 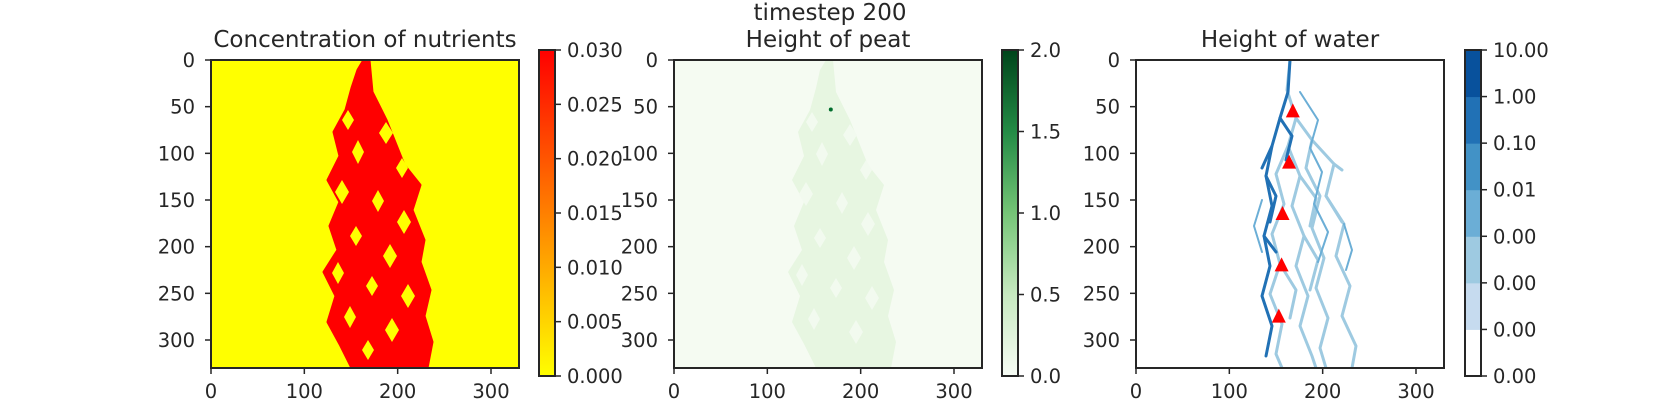 I want to click on nutrients-y-tick-label: 150, so click(x=176, y=200).